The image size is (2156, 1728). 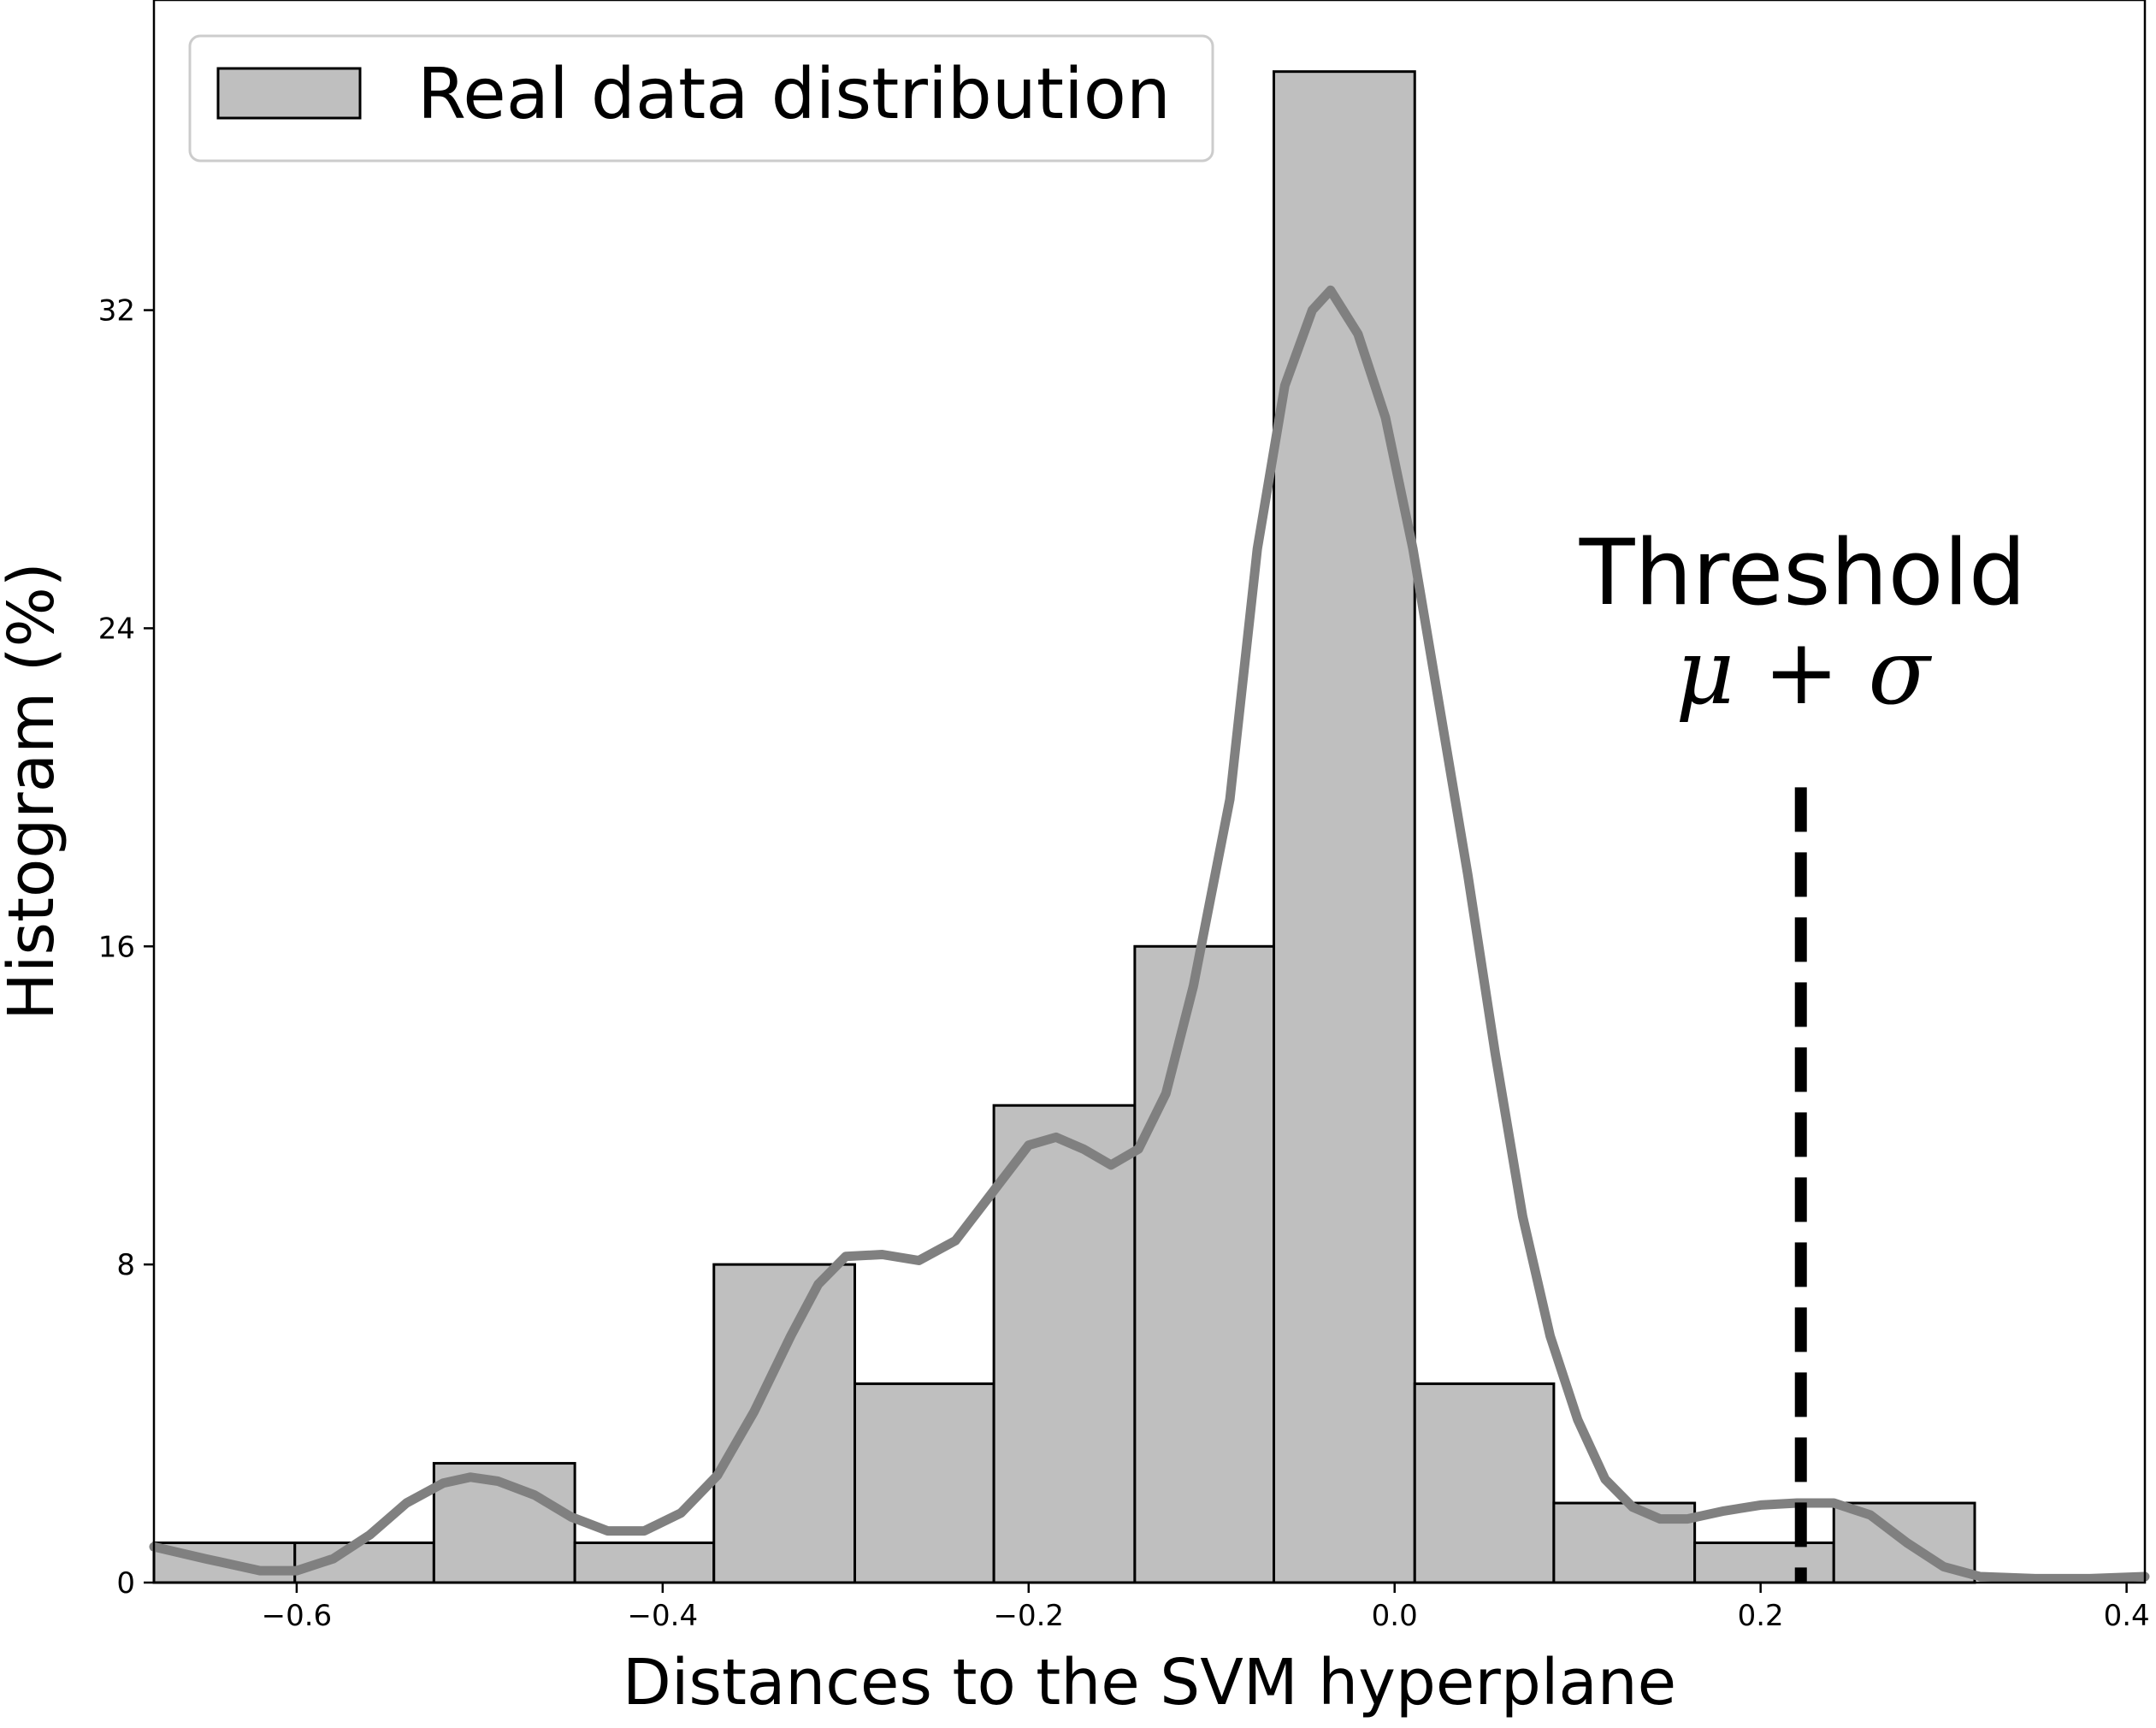 I want to click on y-axis: 0 8 16 24 32, so click(x=126, y=947).